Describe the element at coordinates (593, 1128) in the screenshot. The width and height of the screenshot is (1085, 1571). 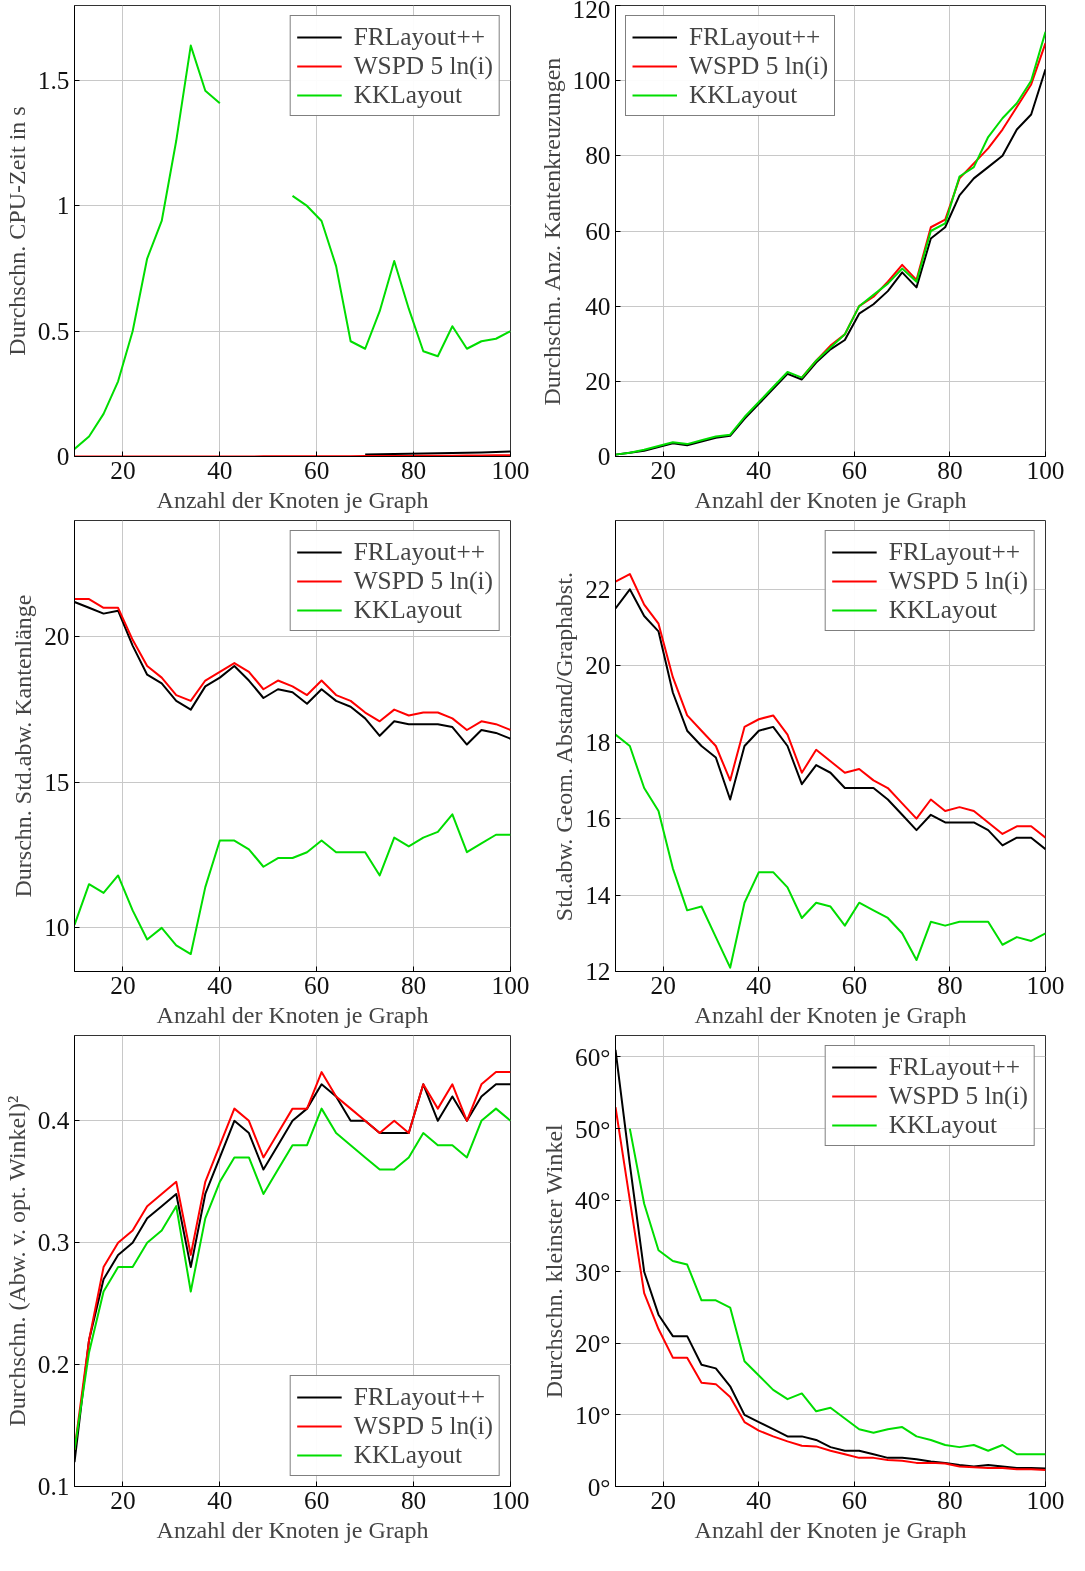
I see `y-tick-label: 50°` at that location.